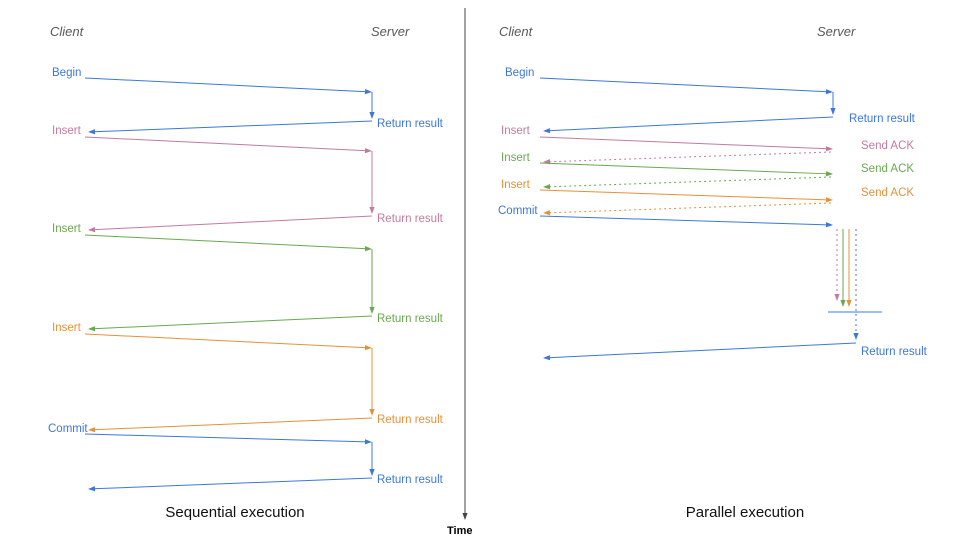 The image size is (960, 540). What do you see at coordinates (372, 459) in the screenshot?
I see `seq-commit-process` at bounding box center [372, 459].